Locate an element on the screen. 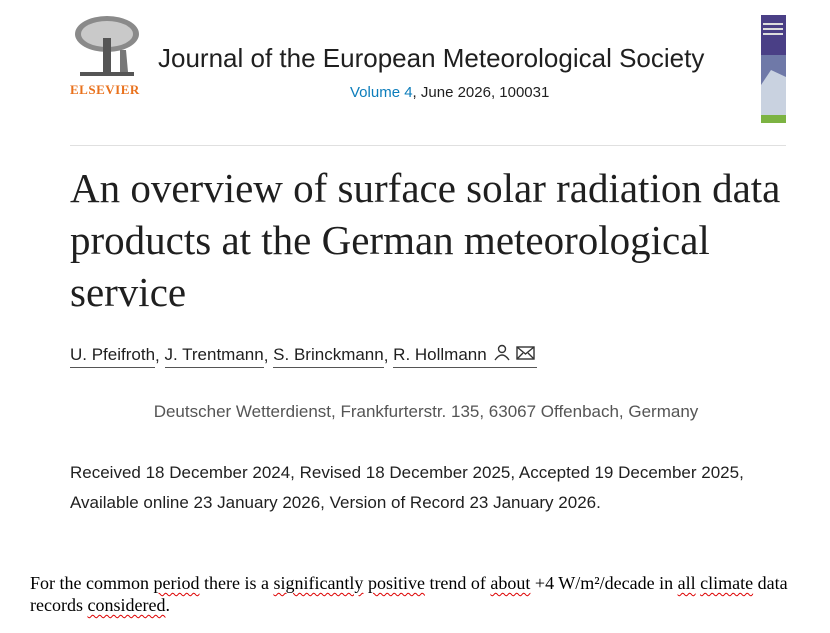 This screenshot has width=830, height=633. note-text: For the common is located at coordinates (92, 583).